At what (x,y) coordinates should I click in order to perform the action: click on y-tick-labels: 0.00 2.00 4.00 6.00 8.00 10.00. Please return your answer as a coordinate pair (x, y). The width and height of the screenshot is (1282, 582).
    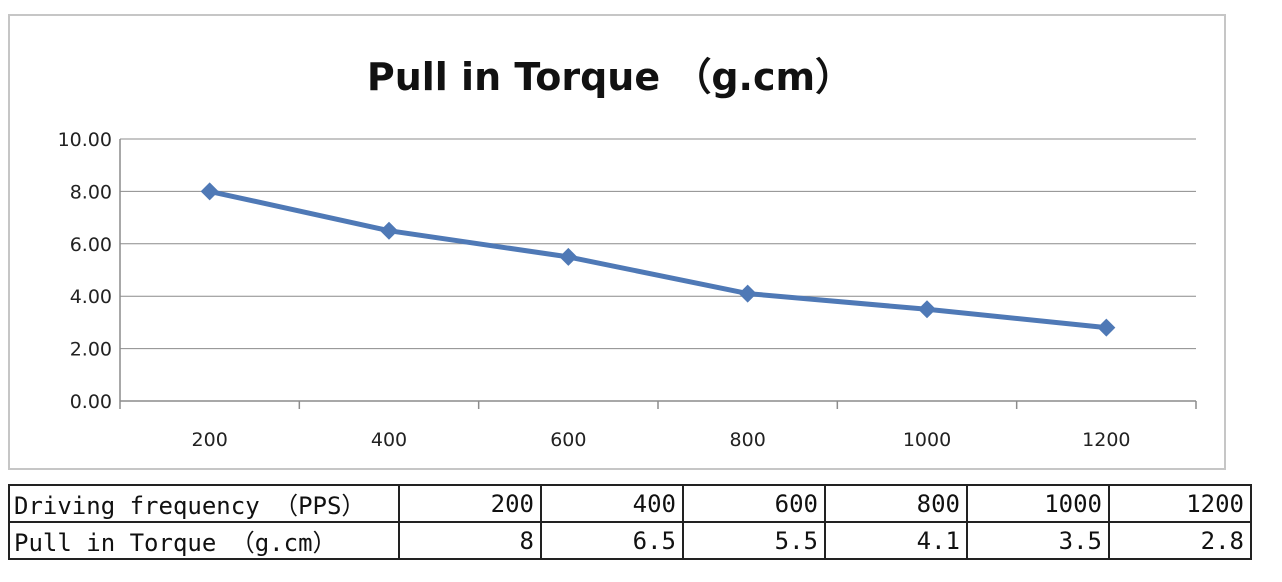
    Looking at the image, I should click on (85, 271).